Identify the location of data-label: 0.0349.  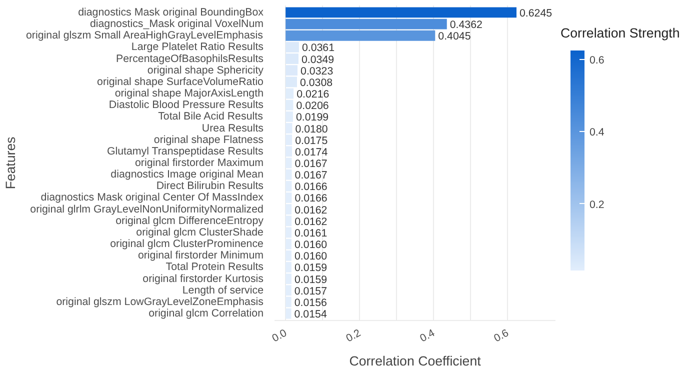
(317, 60).